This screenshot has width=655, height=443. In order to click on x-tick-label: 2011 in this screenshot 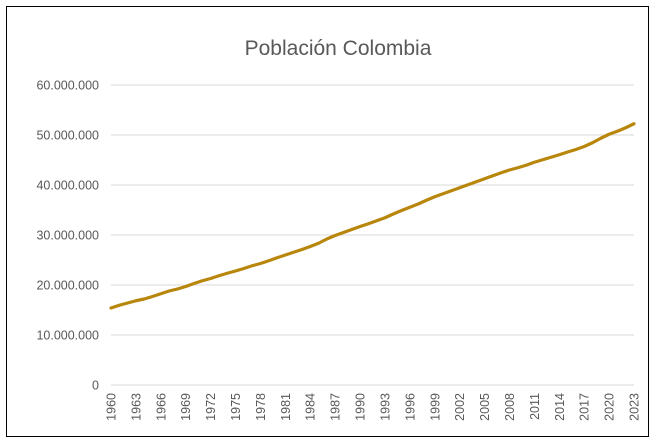, I will do `click(535, 406)`.